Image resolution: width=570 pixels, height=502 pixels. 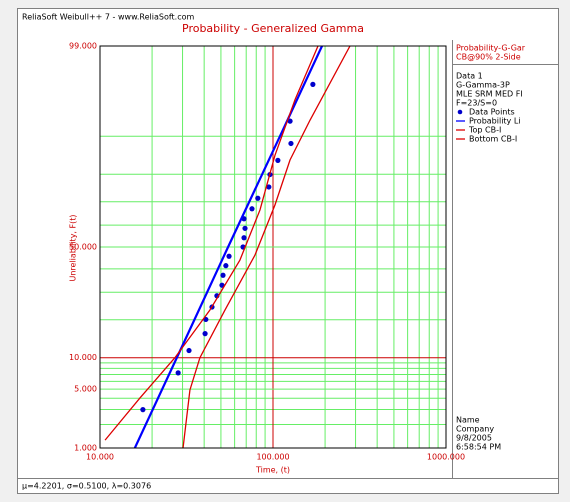 What do you see at coordinates (495, 121) in the screenshot?
I see `legend-label: Probability Li` at bounding box center [495, 121].